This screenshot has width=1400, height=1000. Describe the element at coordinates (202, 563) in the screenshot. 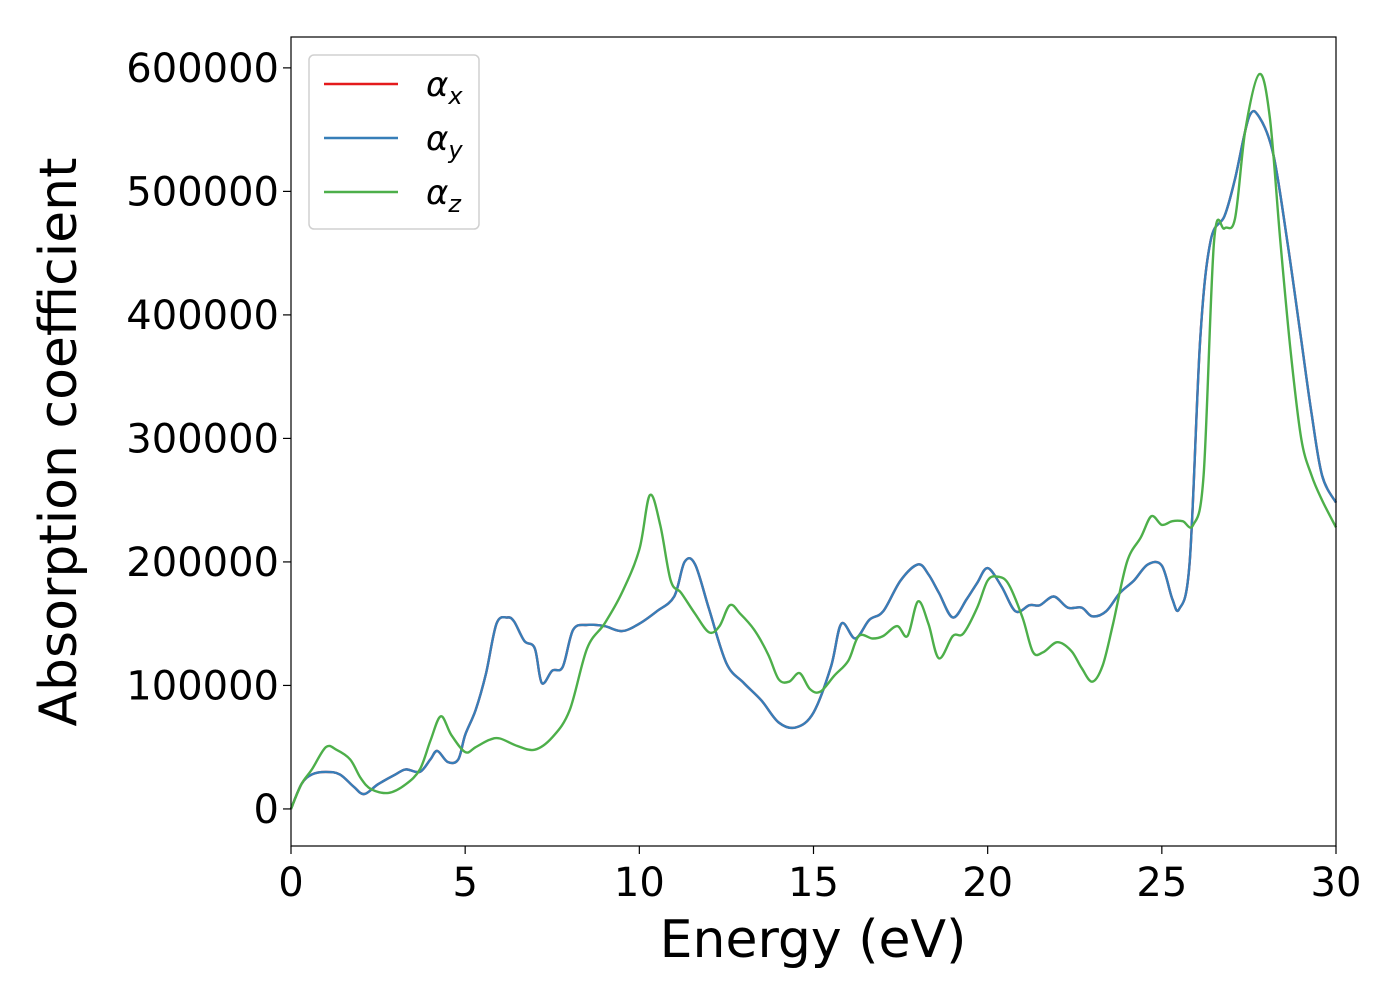

I see `y-tick-label: 200000` at that location.